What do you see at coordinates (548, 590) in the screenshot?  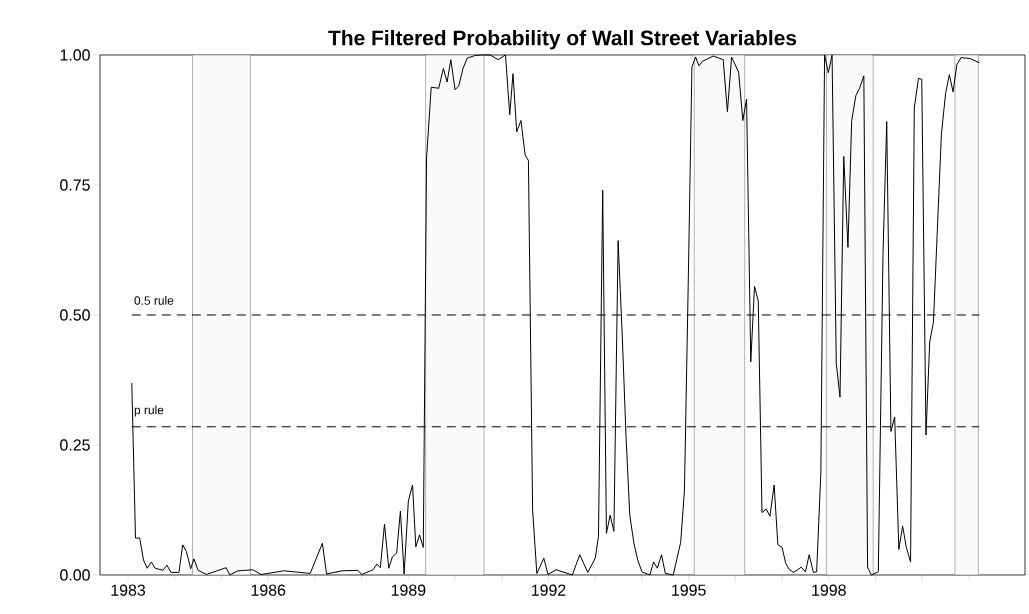 I see `x-tick-label: 1992` at bounding box center [548, 590].